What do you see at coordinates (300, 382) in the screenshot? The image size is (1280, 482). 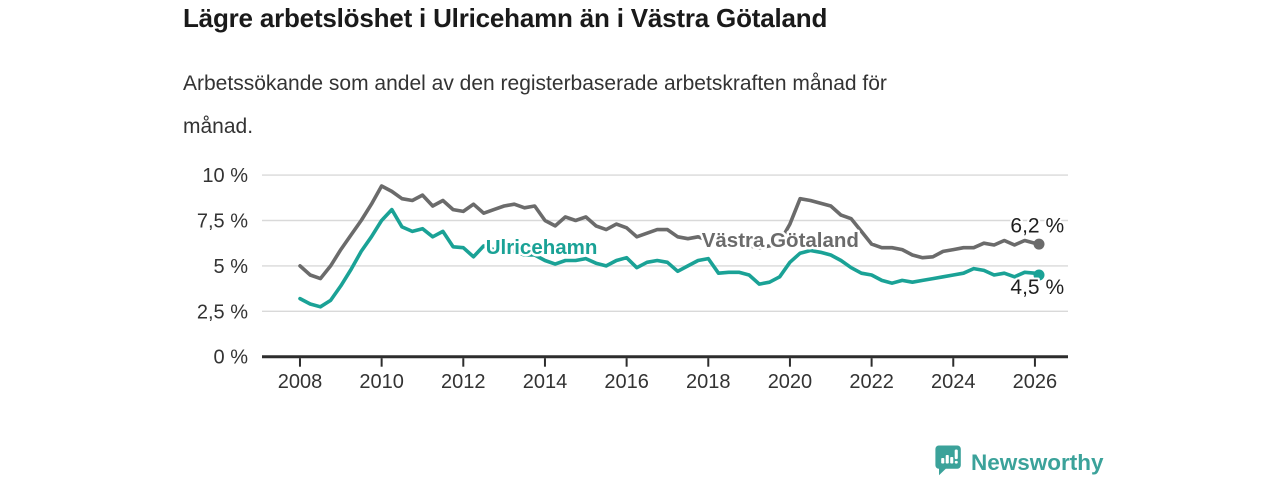 I see `x-tick-label: 2008` at bounding box center [300, 382].